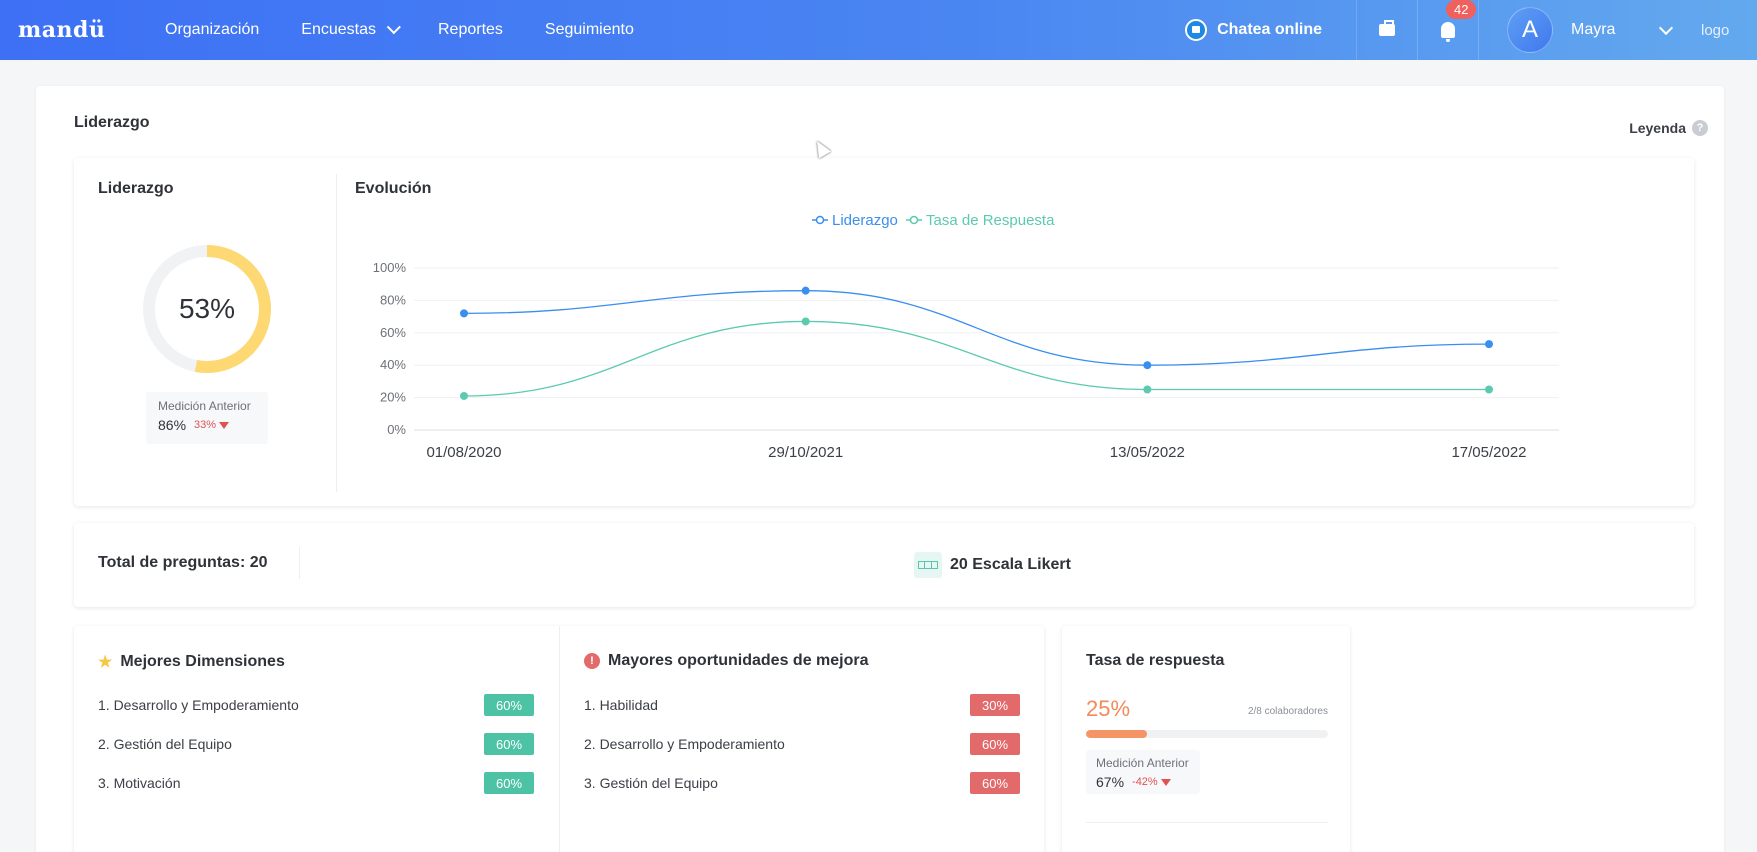 Image resolution: width=1757 pixels, height=852 pixels. Describe the element at coordinates (393, 332) in the screenshot. I see `y-tick-label: 60%` at that location.